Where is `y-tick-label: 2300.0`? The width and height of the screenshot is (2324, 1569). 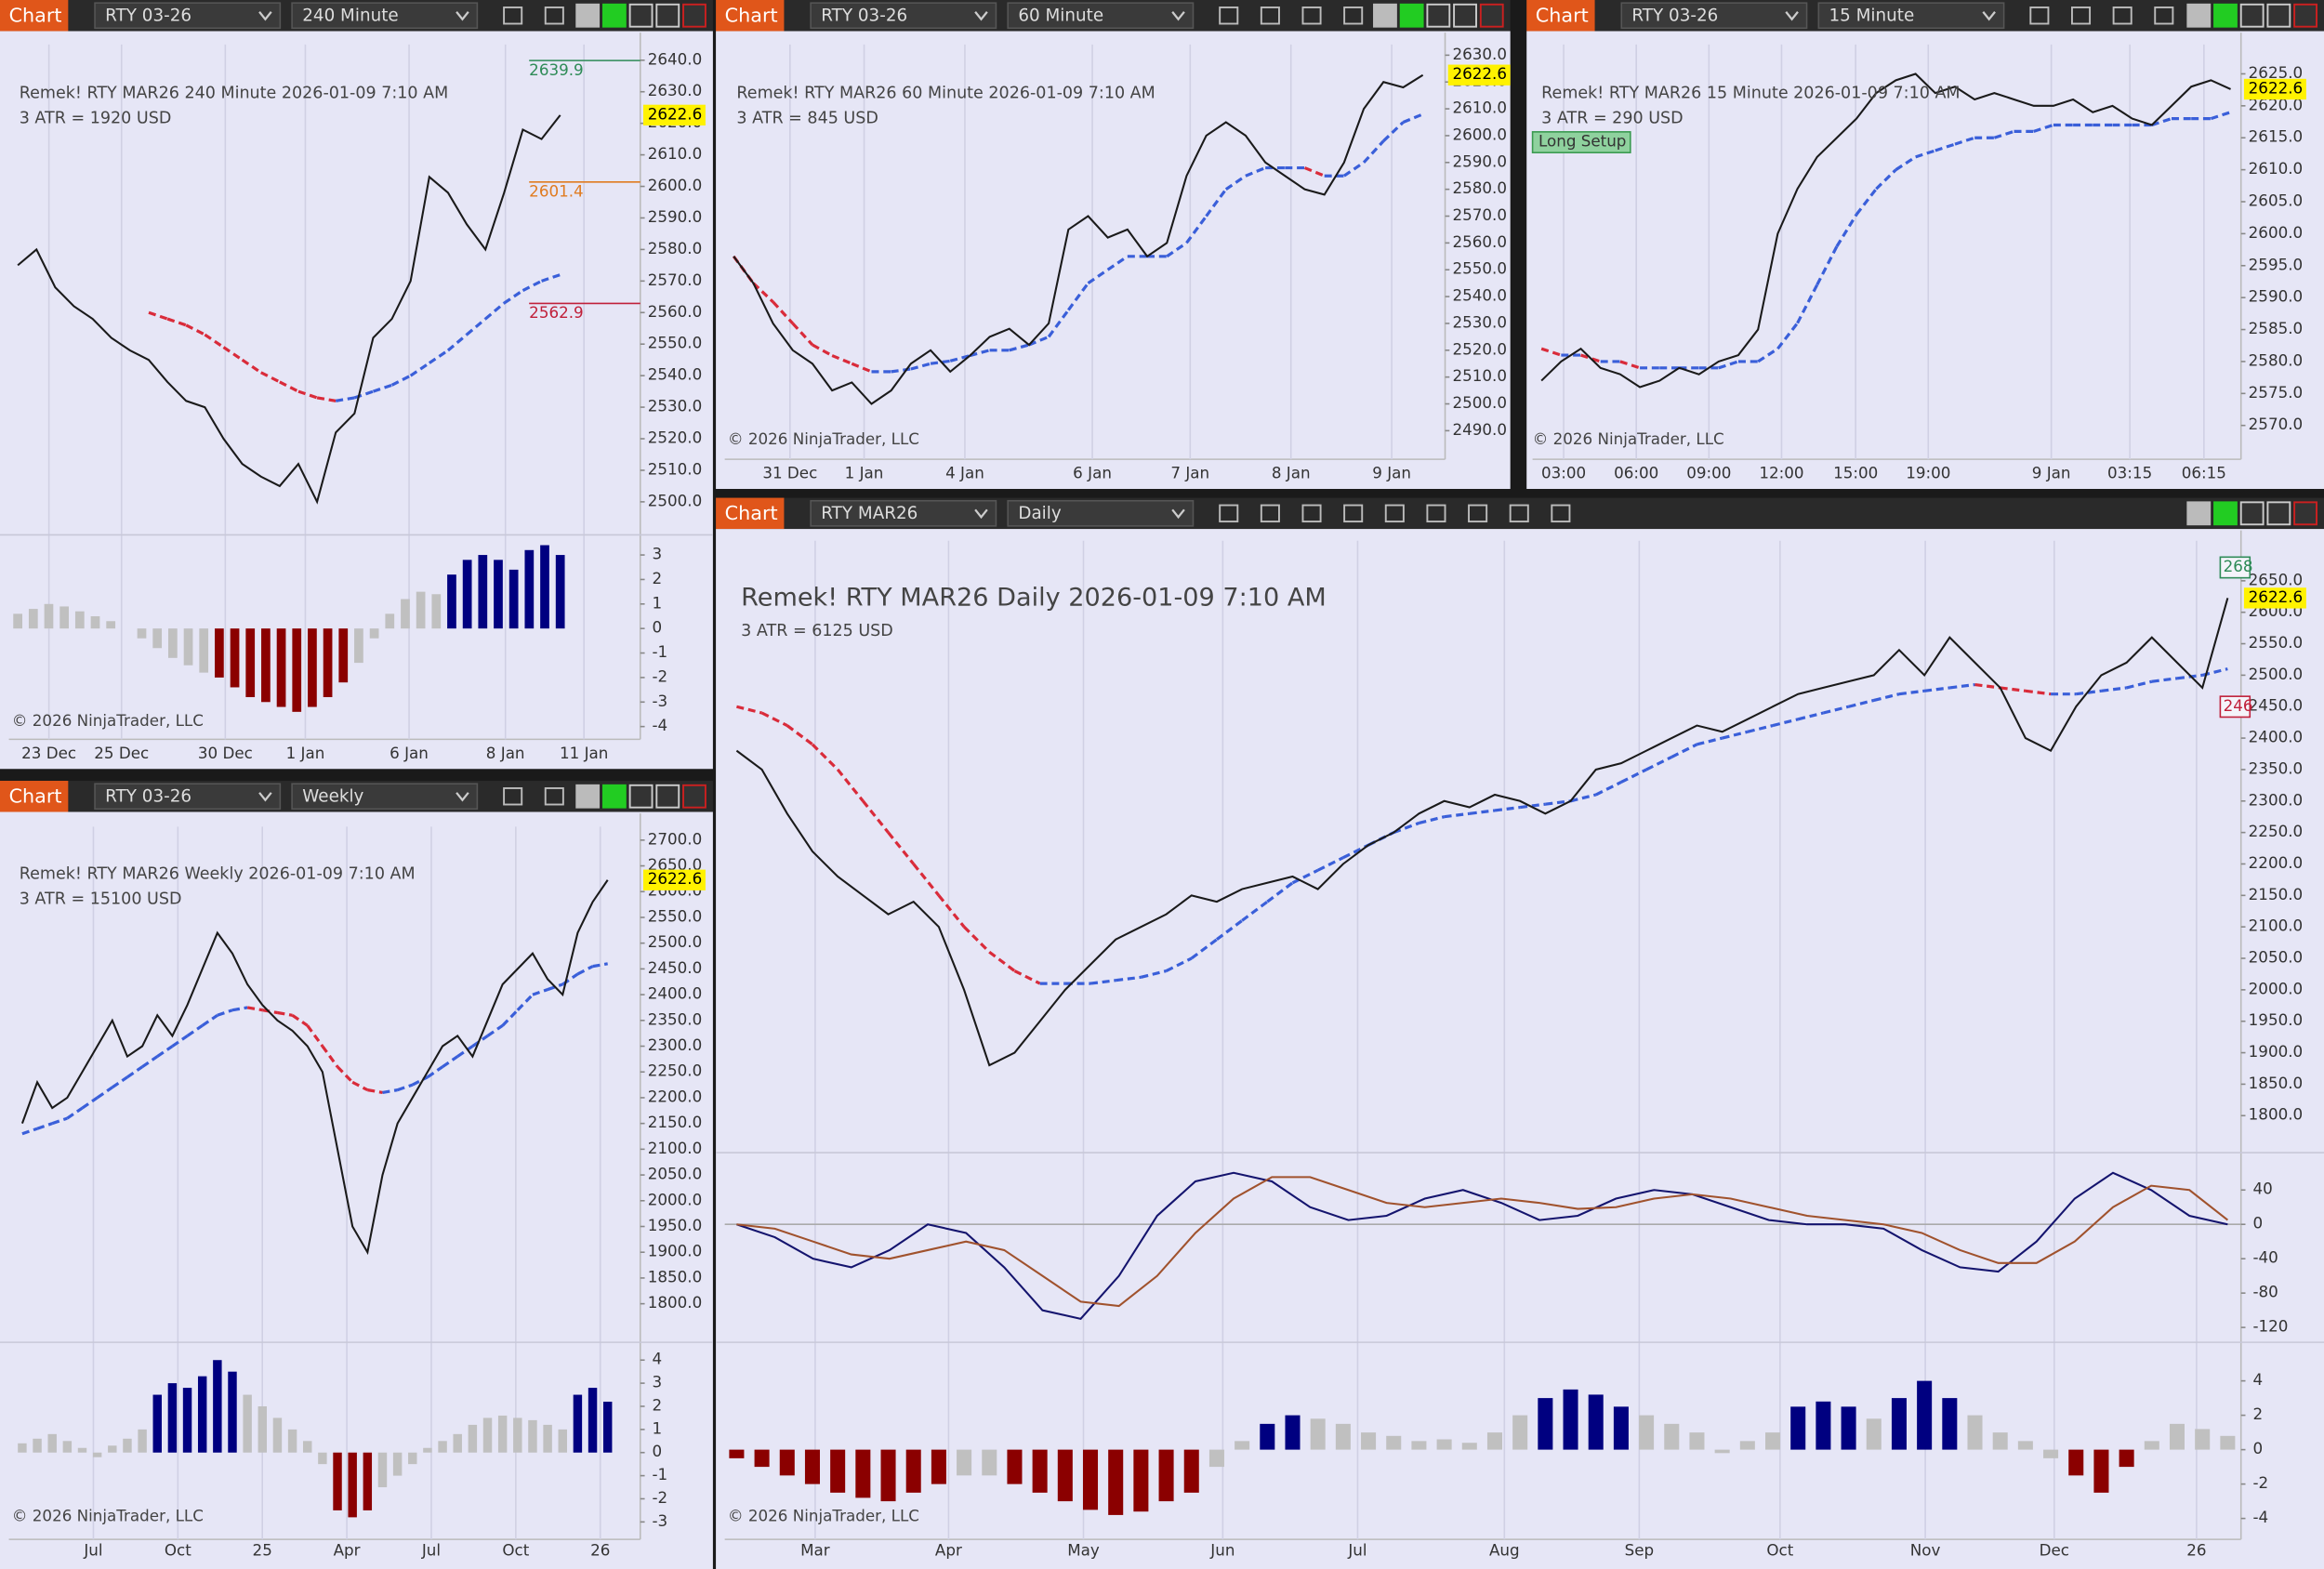
y-tick-label: 2300.0 is located at coordinates (675, 1044).